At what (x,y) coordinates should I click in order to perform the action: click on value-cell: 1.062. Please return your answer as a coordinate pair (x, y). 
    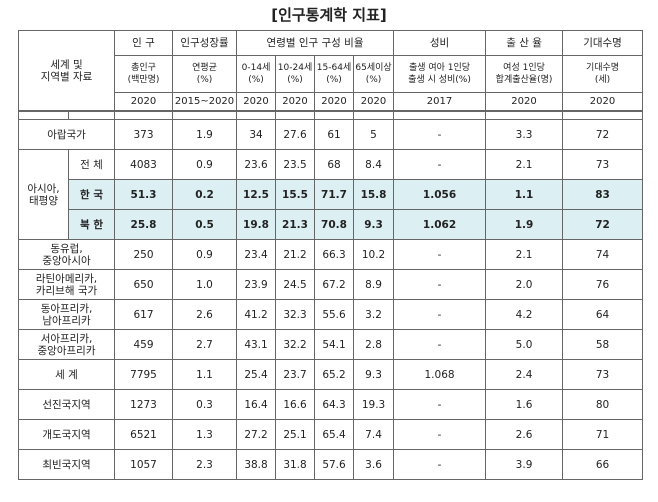
    Looking at the image, I should click on (440, 224).